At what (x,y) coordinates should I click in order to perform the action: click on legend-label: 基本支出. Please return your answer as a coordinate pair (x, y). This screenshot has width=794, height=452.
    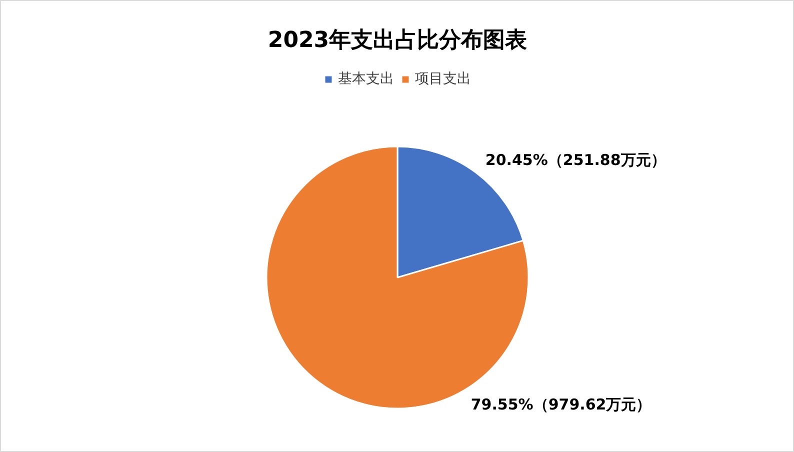
    Looking at the image, I should click on (366, 79).